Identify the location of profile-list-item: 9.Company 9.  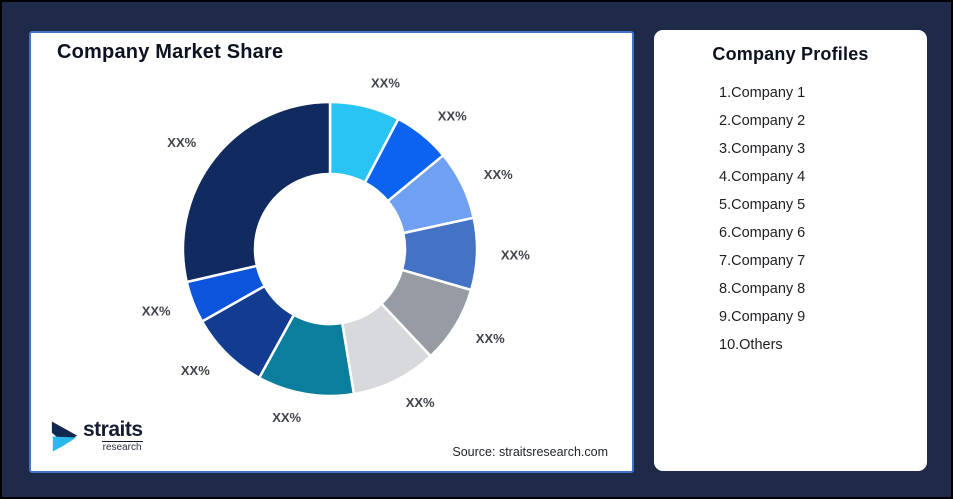
(762, 317).